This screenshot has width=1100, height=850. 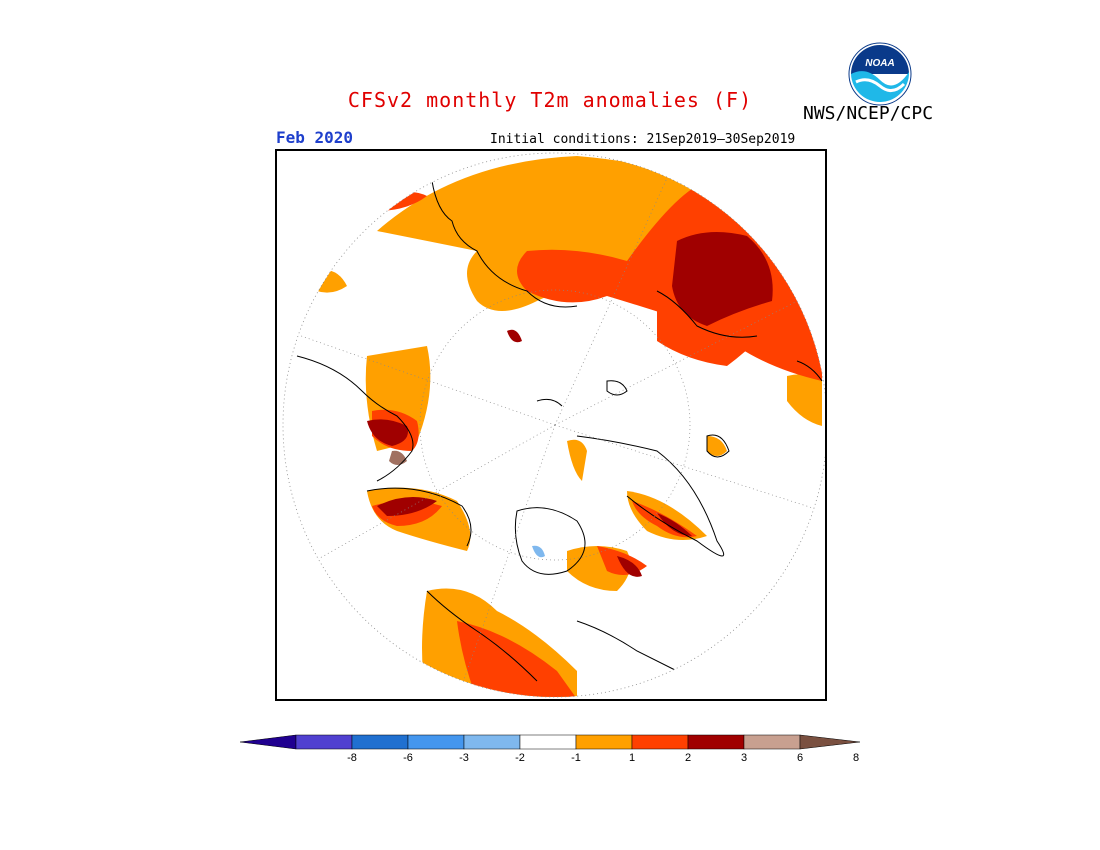 What do you see at coordinates (570, 404) in the screenshot?
I see `anomaly-shading-darkred` at bounding box center [570, 404].